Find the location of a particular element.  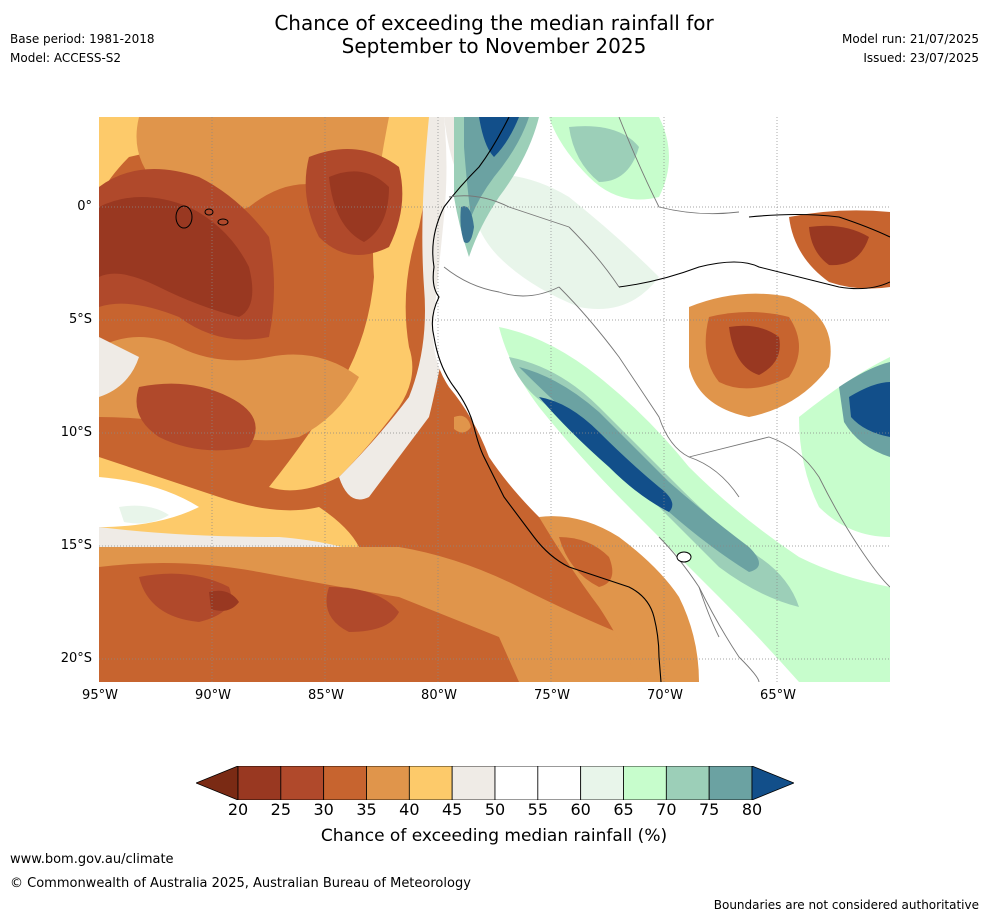

border-bolivia is located at coordinates (789, 512).